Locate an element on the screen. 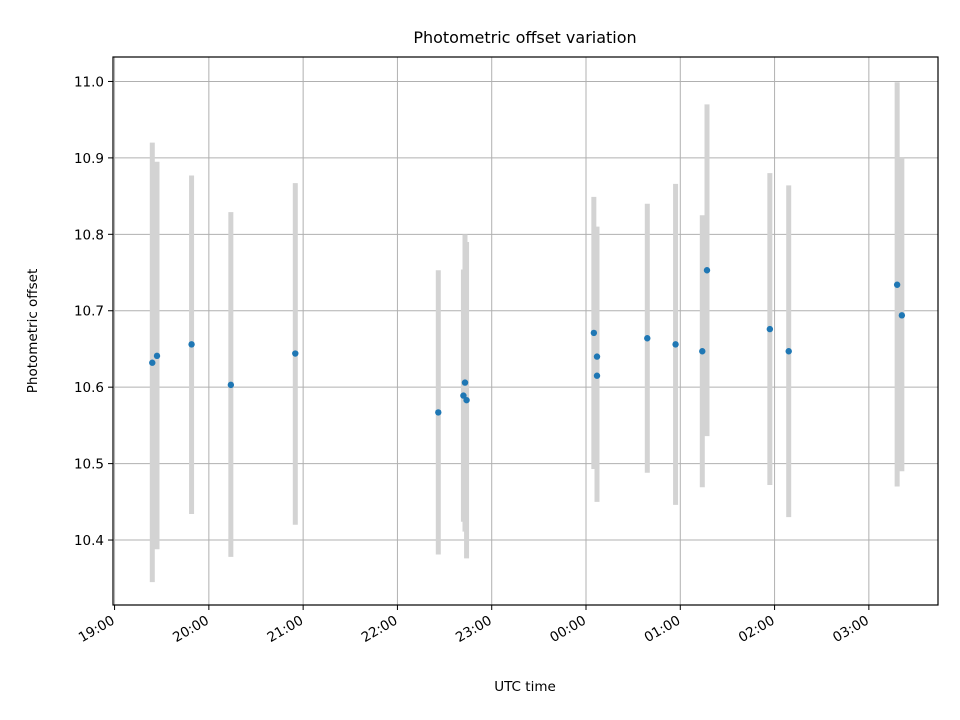 The height and width of the screenshot is (720, 960). y-tick-label: 10.4 is located at coordinates (89, 541).